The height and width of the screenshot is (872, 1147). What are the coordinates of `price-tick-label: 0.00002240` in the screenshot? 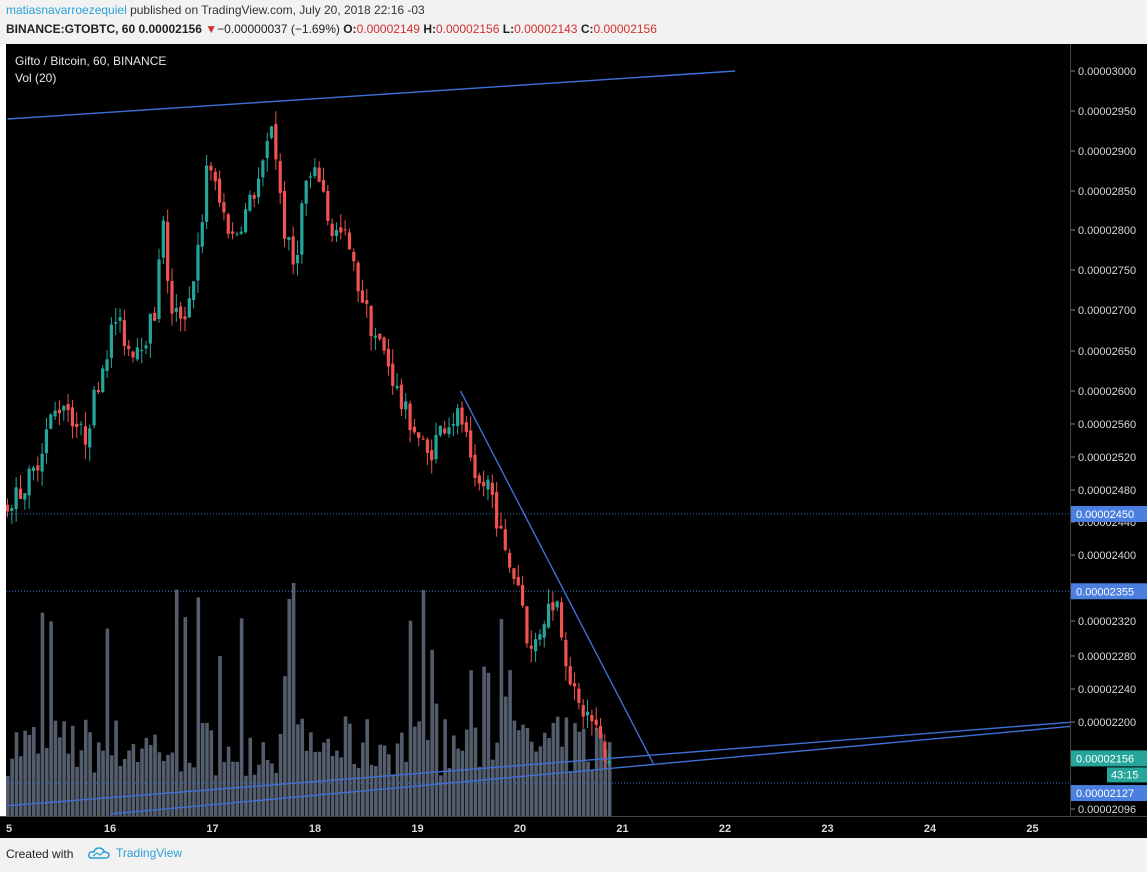 It's located at (1107, 690).